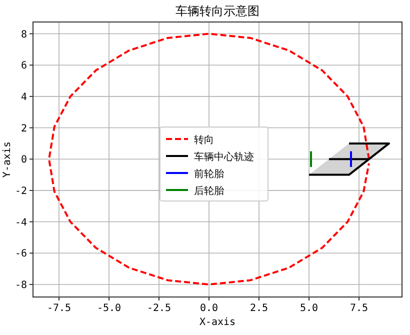  What do you see at coordinates (209, 174) in the screenshot?
I see `legend-label: 前轮胎` at bounding box center [209, 174].